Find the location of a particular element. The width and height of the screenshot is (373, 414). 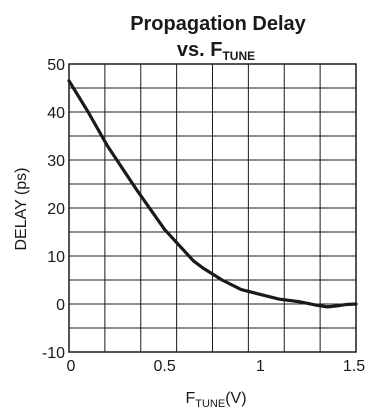

x-axis-label-main: F is located at coordinates (190, 398).